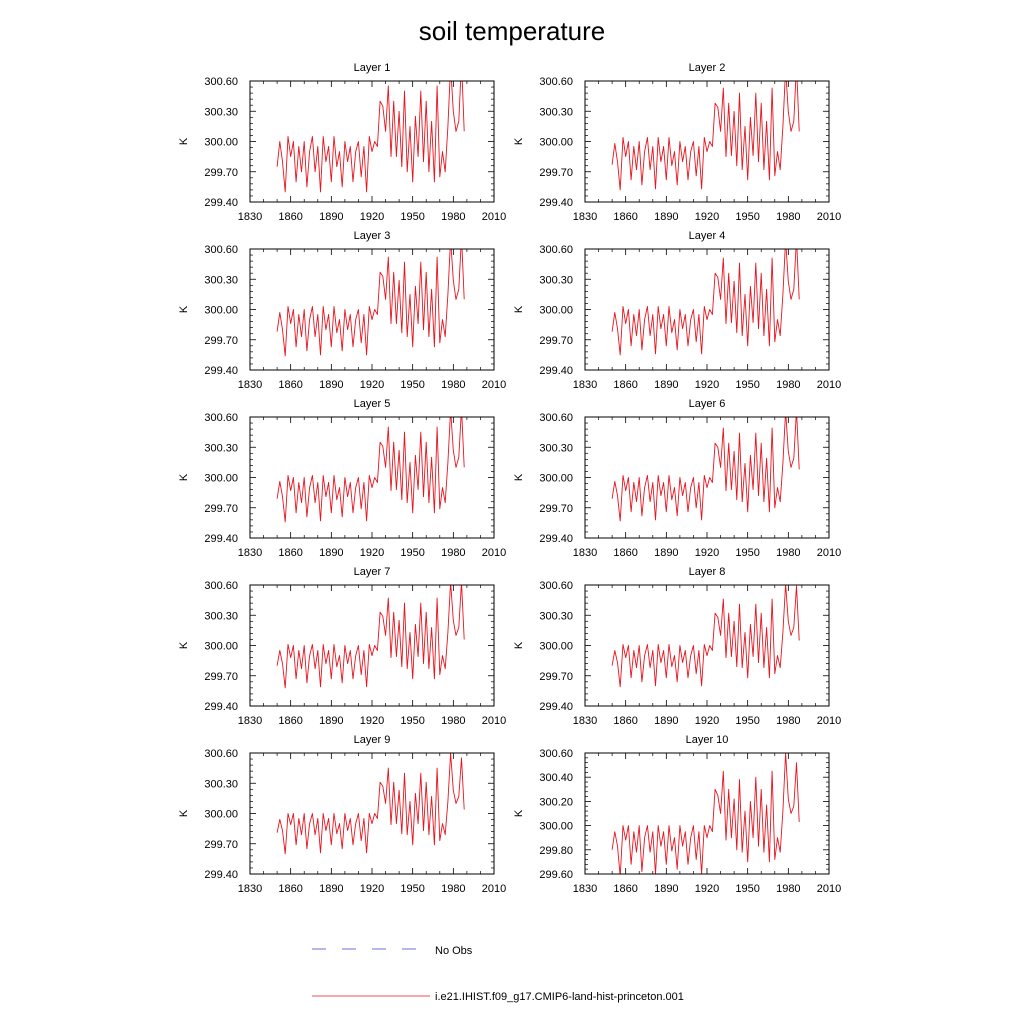  I want to click on panel-title: Layer 4, so click(707, 236).